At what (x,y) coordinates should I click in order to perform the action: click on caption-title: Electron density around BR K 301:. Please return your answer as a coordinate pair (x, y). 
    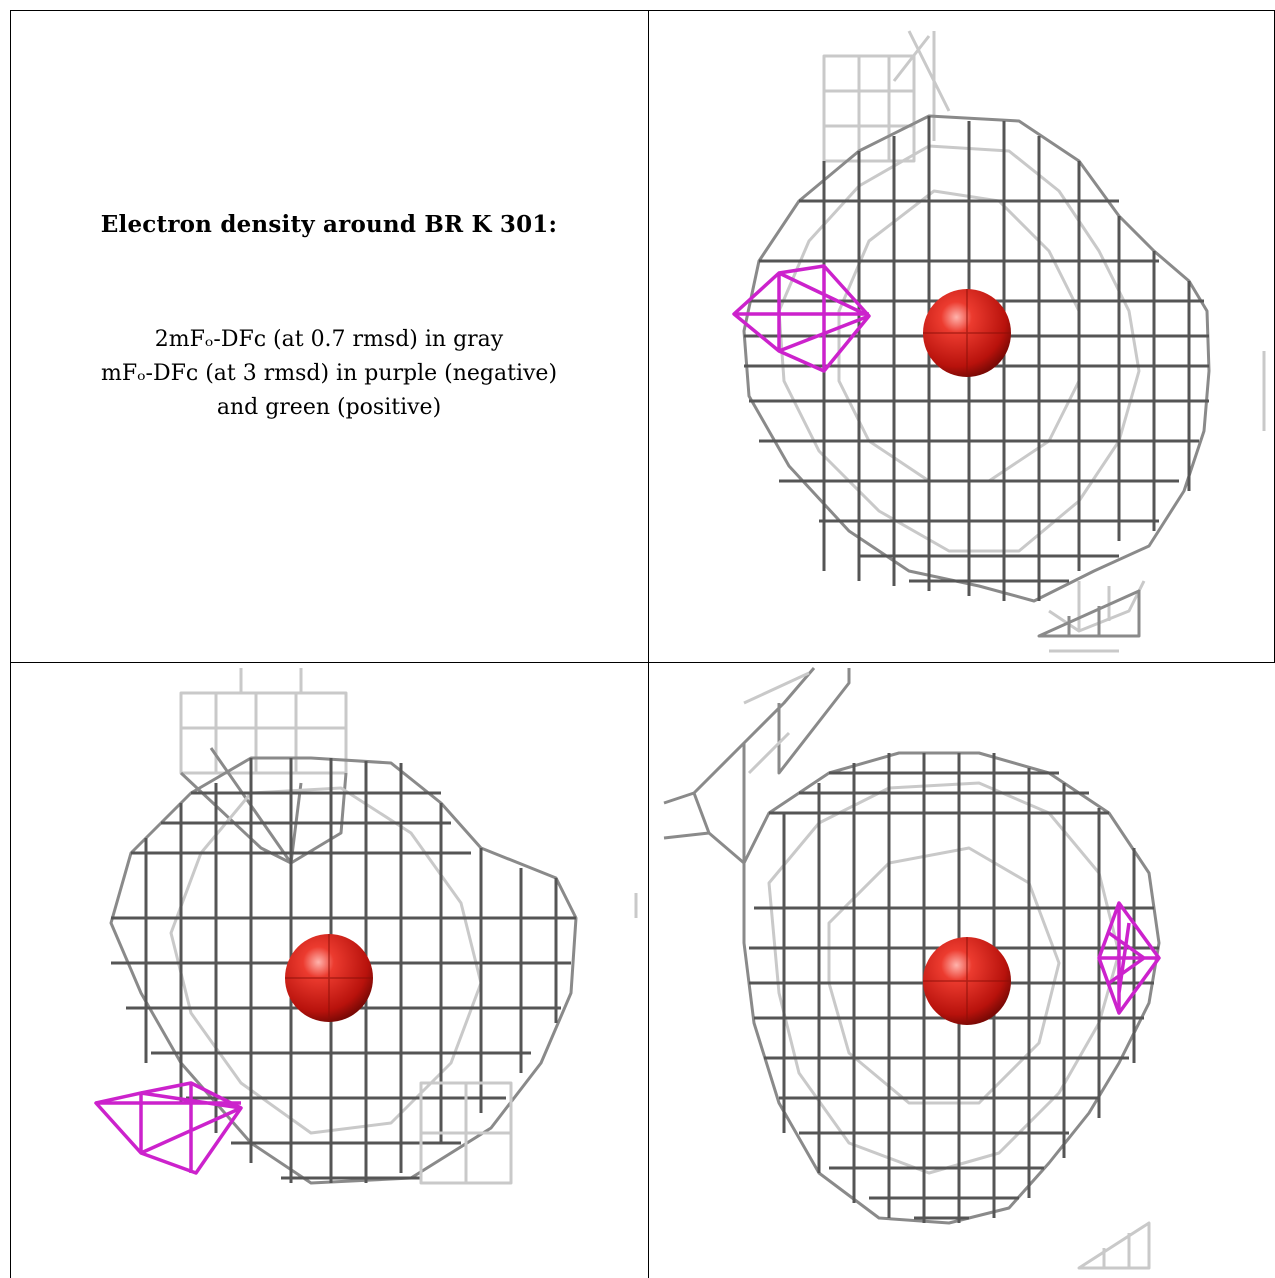
    Looking at the image, I should click on (329, 224).